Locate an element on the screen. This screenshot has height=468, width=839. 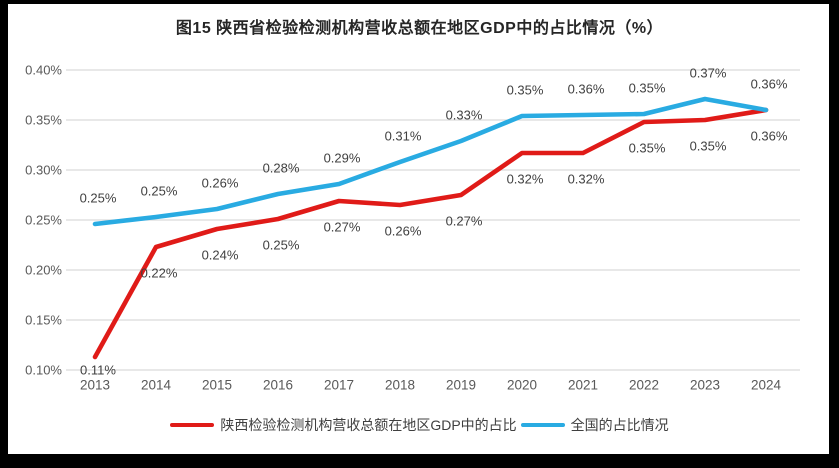
data-label: 0.31% is located at coordinates (403, 136).